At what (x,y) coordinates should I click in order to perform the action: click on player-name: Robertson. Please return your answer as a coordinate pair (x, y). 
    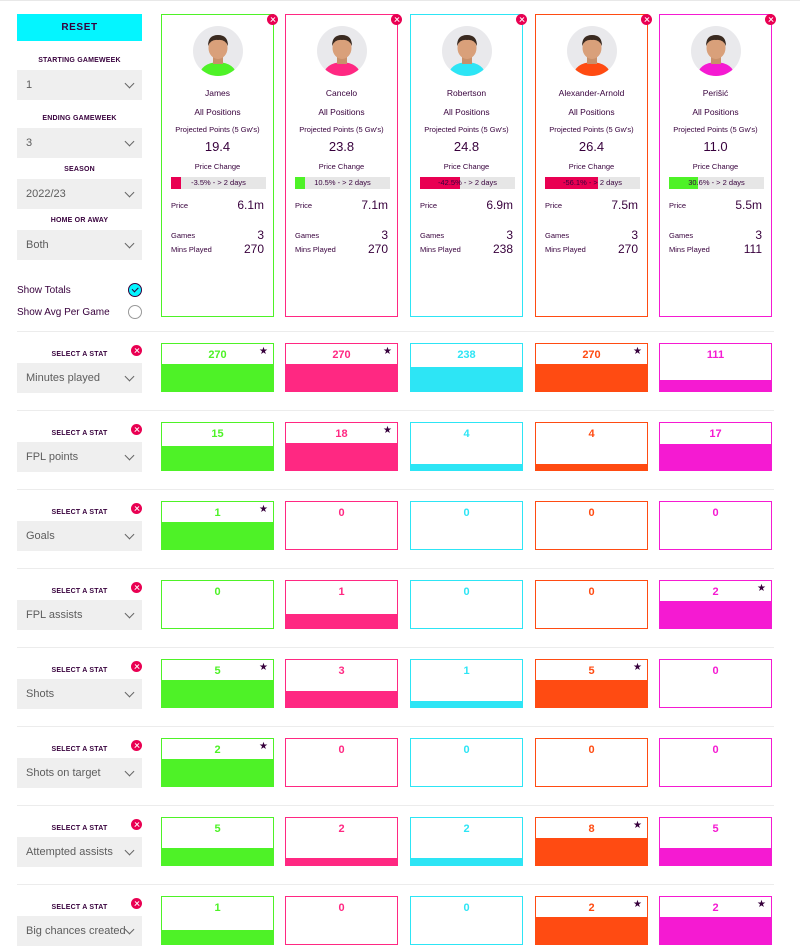
    Looking at the image, I should click on (466, 93).